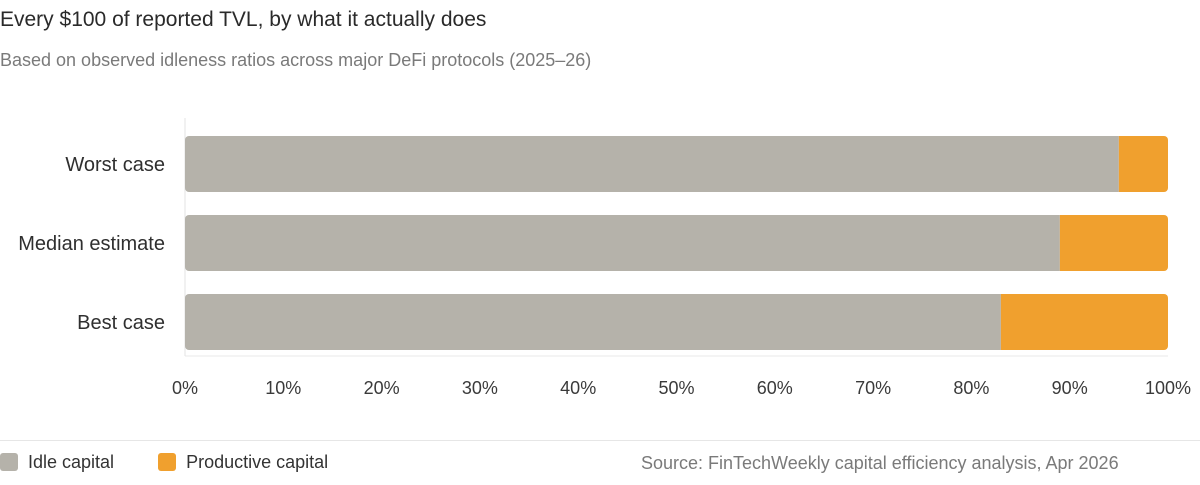 This screenshot has height=485, width=1200. I want to click on chart-legend: Idle capital Productive capital, so click(186, 462).